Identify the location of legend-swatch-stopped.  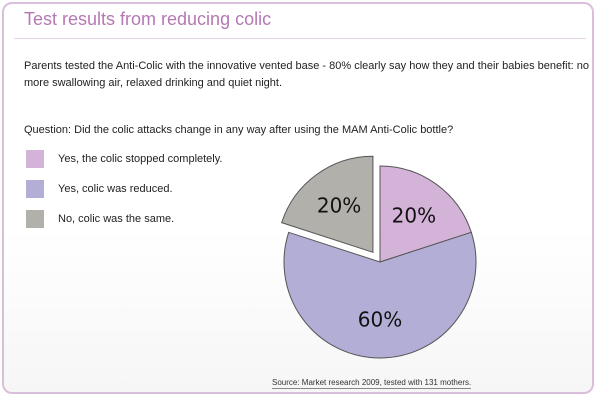
(35, 159).